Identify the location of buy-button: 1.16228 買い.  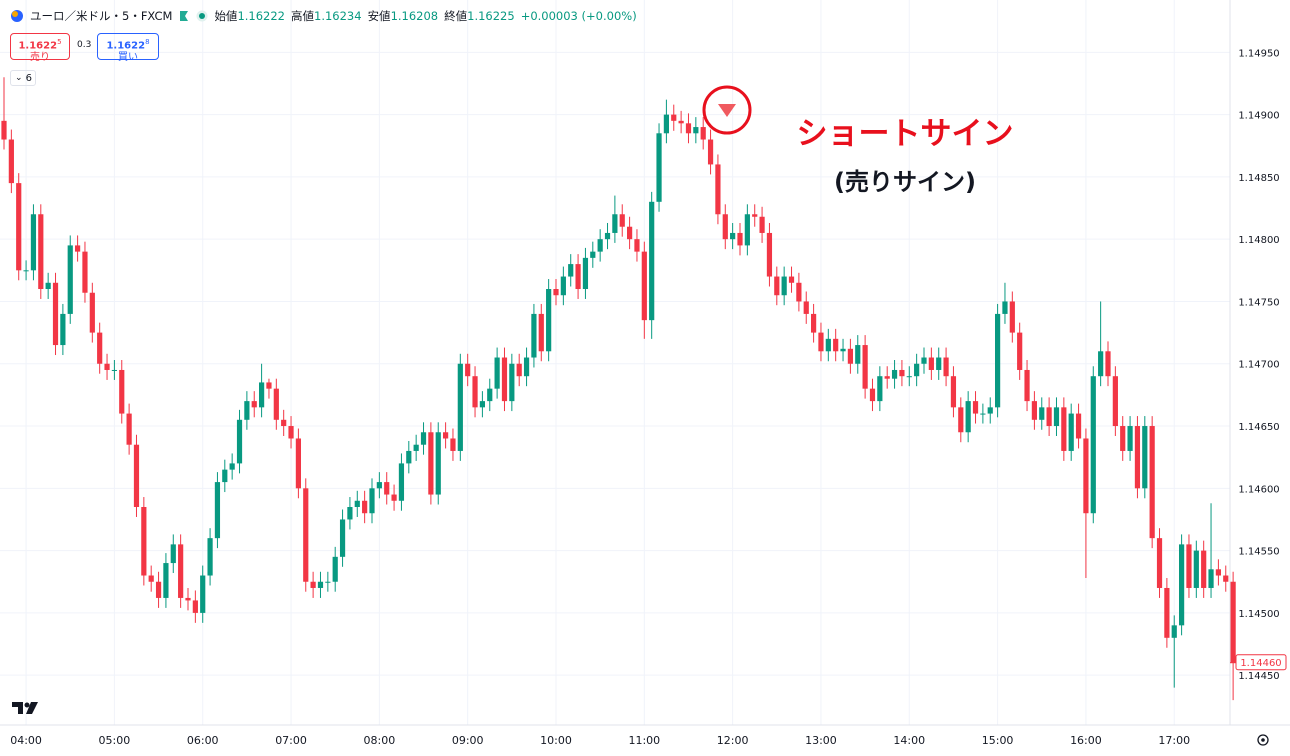
(128, 48).